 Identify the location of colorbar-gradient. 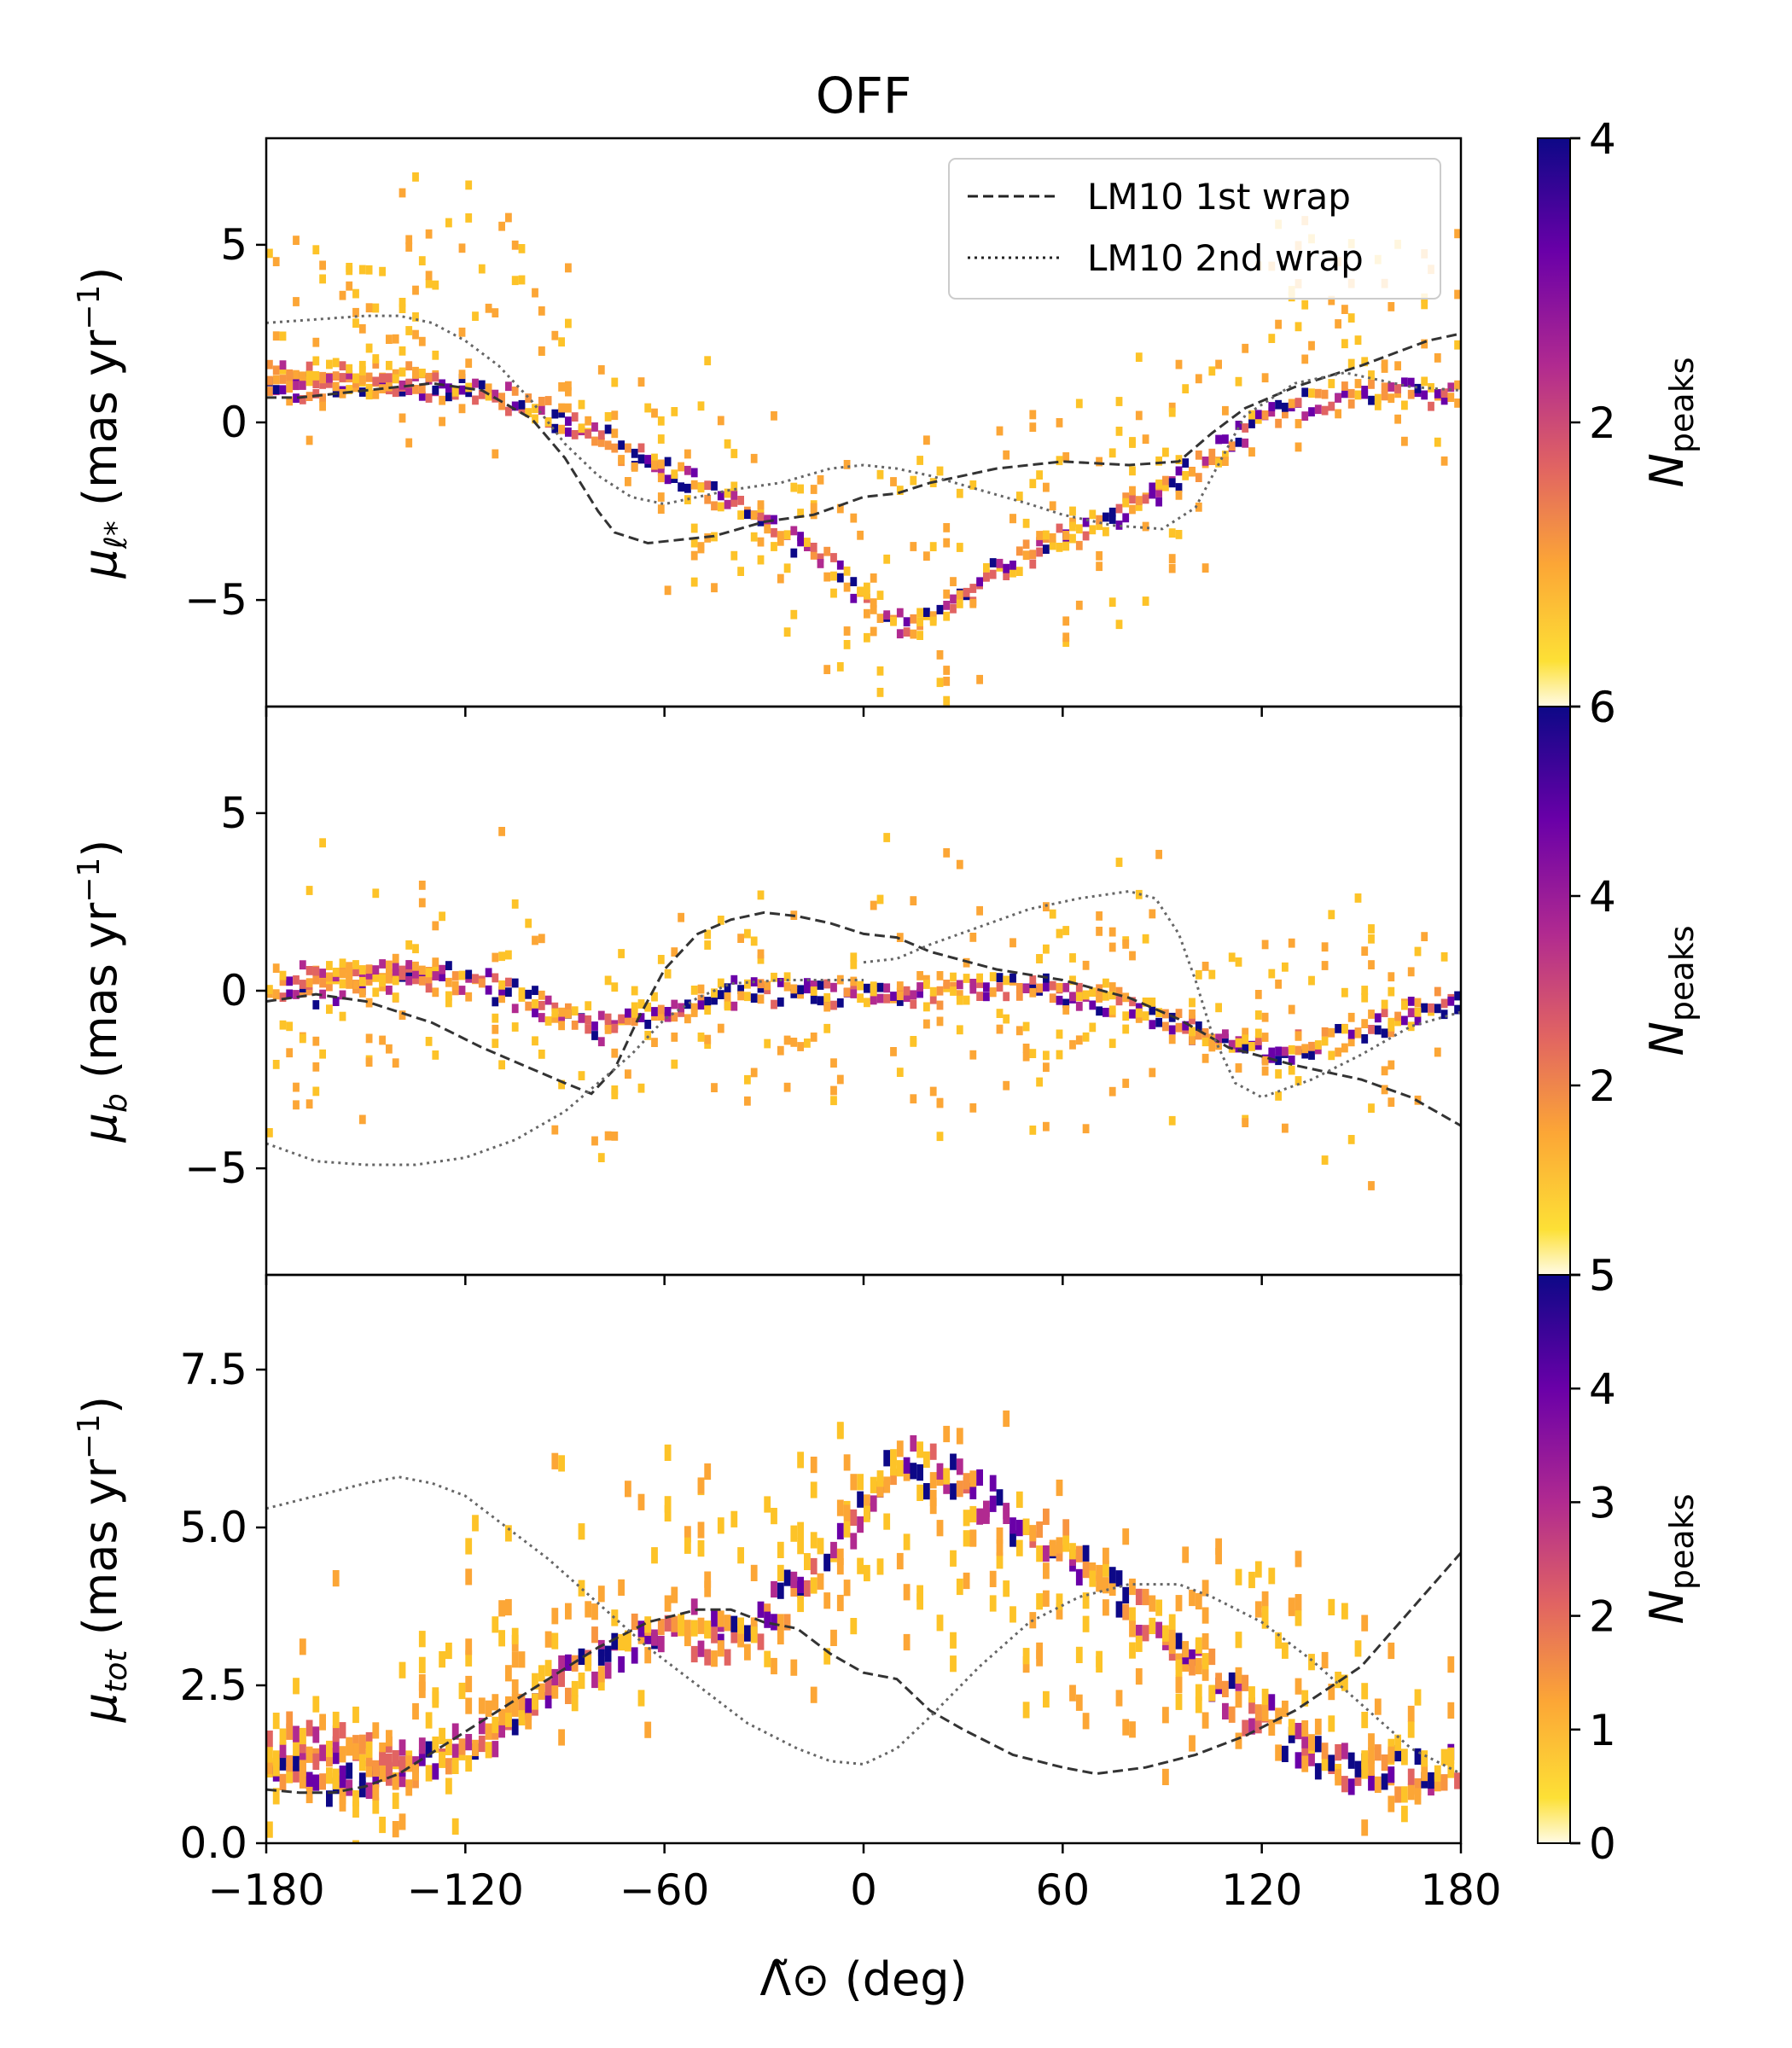
(1554, 991).